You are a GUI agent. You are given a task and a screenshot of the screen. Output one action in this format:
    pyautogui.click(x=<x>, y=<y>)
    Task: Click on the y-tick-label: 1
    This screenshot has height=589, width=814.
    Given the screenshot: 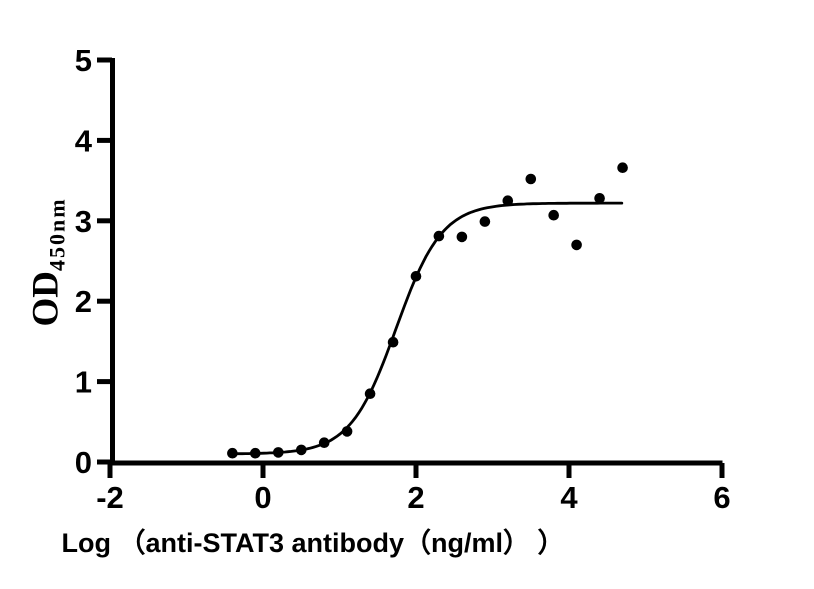 What is the action you would take?
    pyautogui.click(x=83, y=382)
    